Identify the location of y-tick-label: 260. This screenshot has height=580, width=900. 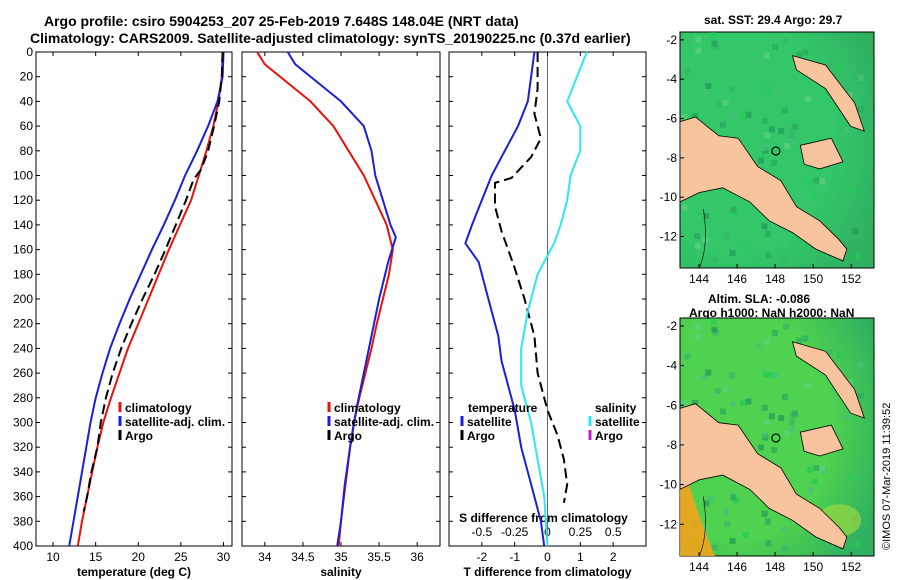
(23, 373).